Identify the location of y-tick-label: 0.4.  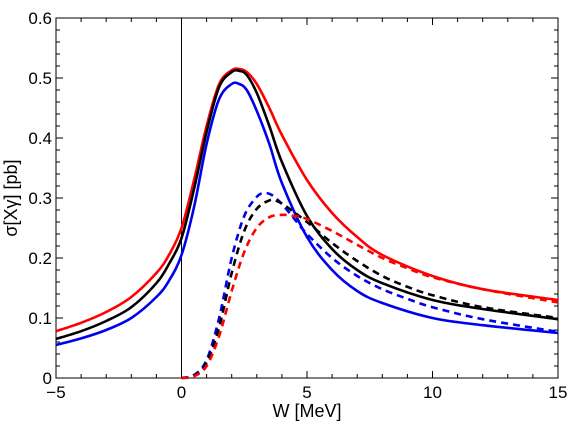
(40, 138).